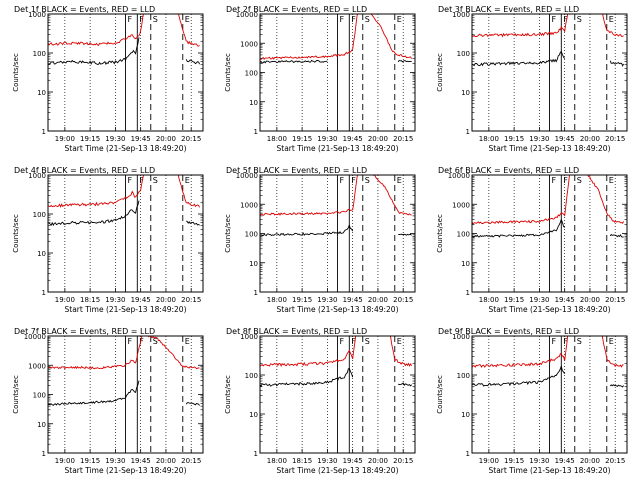 This screenshot has height=480, width=640. I want to click on panel-title: Det 8f BLACK = Events, RED = LLD, so click(296, 331).